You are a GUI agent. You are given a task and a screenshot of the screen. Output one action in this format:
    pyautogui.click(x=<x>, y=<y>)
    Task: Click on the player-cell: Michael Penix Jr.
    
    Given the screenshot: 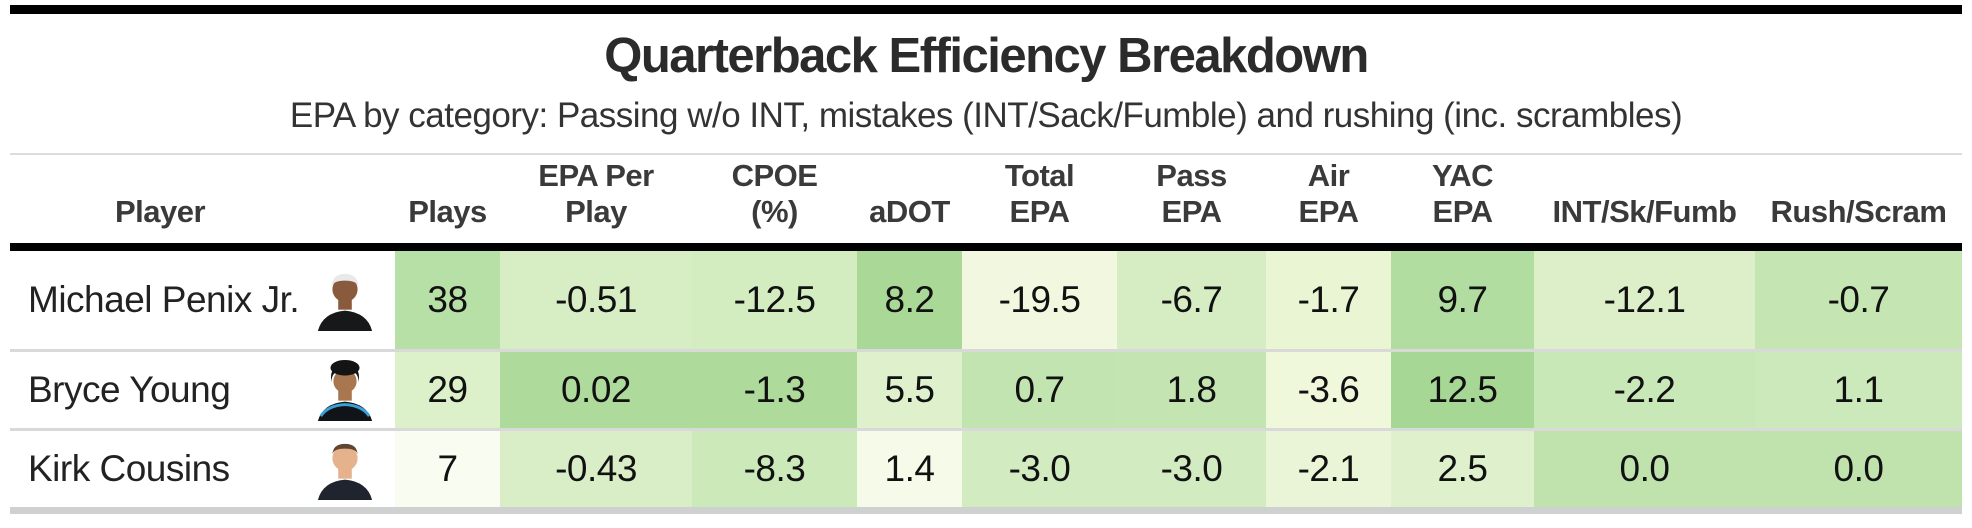 What is the action you would take?
    pyautogui.click(x=202, y=300)
    